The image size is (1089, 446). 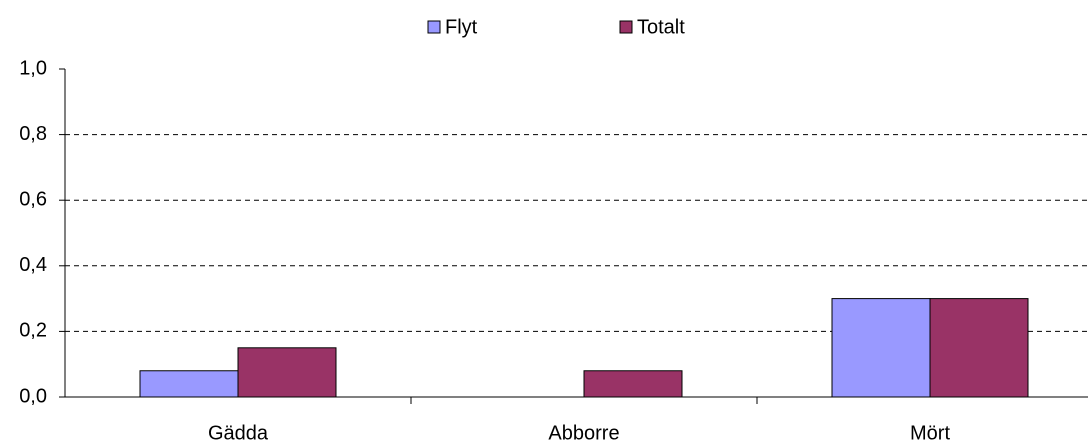 I want to click on x-tick-label: Mört, so click(x=930, y=433).